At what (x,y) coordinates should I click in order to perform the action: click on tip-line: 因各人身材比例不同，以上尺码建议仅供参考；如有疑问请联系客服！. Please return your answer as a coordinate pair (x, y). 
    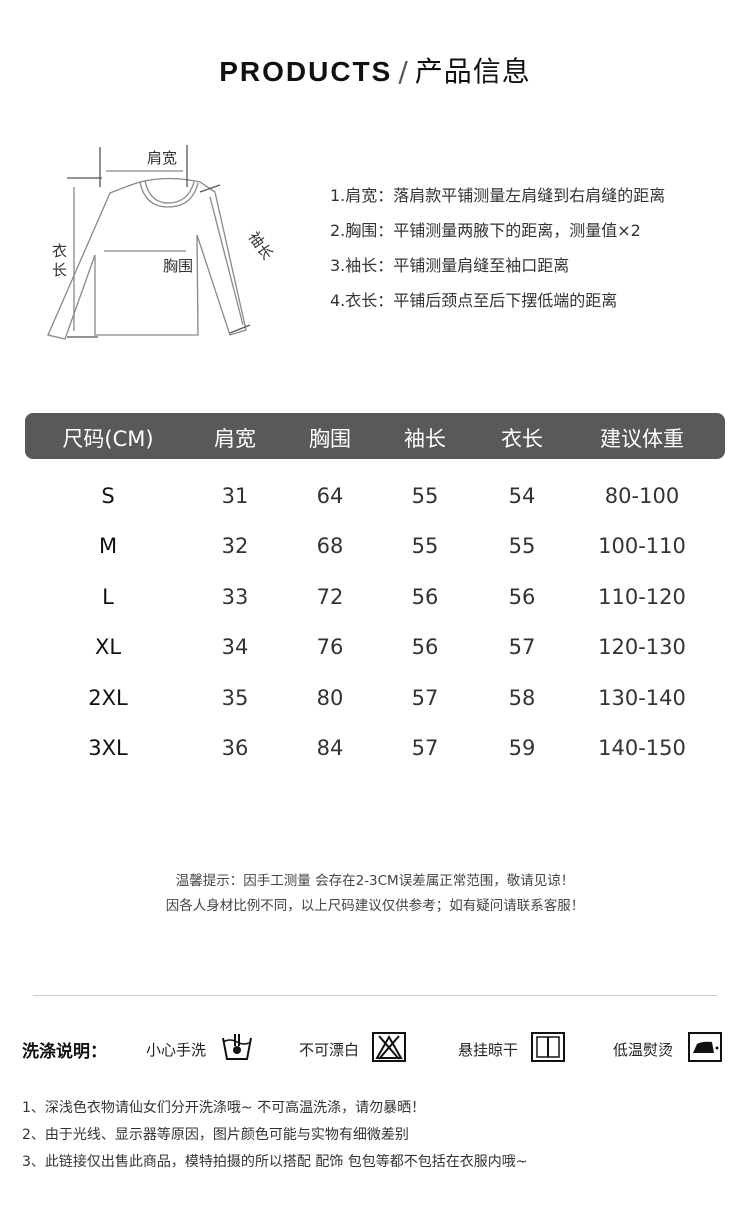
    Looking at the image, I should click on (375, 906).